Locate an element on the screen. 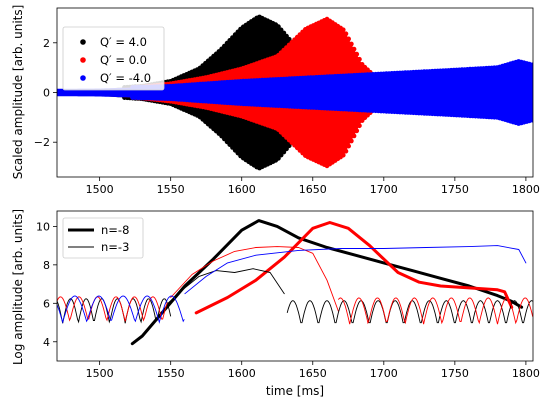 Image resolution: width=540 pixels, height=397 pixels. bottom-x-tick-label: 1750 is located at coordinates (455, 373).